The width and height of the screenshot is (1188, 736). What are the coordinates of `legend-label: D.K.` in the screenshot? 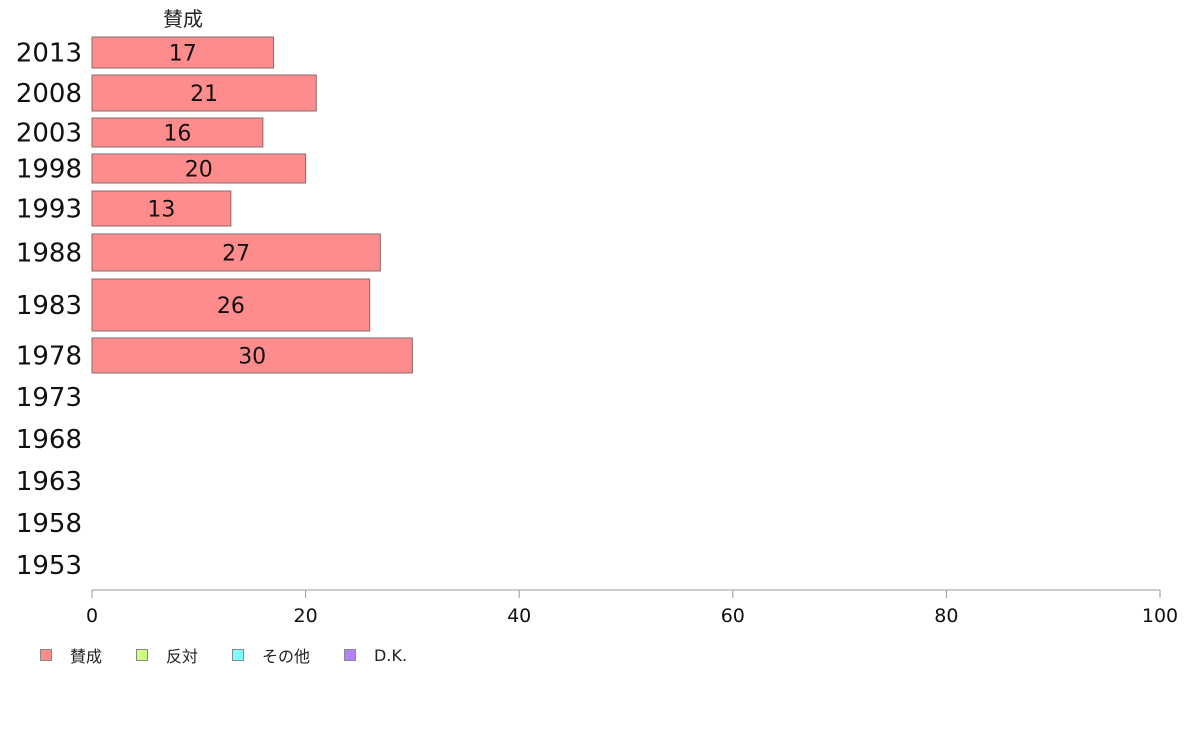 It's located at (391, 655).